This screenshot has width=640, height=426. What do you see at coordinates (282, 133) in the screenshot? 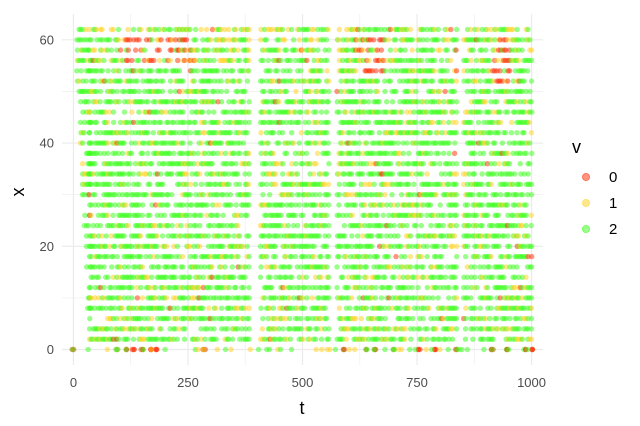
I see `data-point-2041` at bounding box center [282, 133].